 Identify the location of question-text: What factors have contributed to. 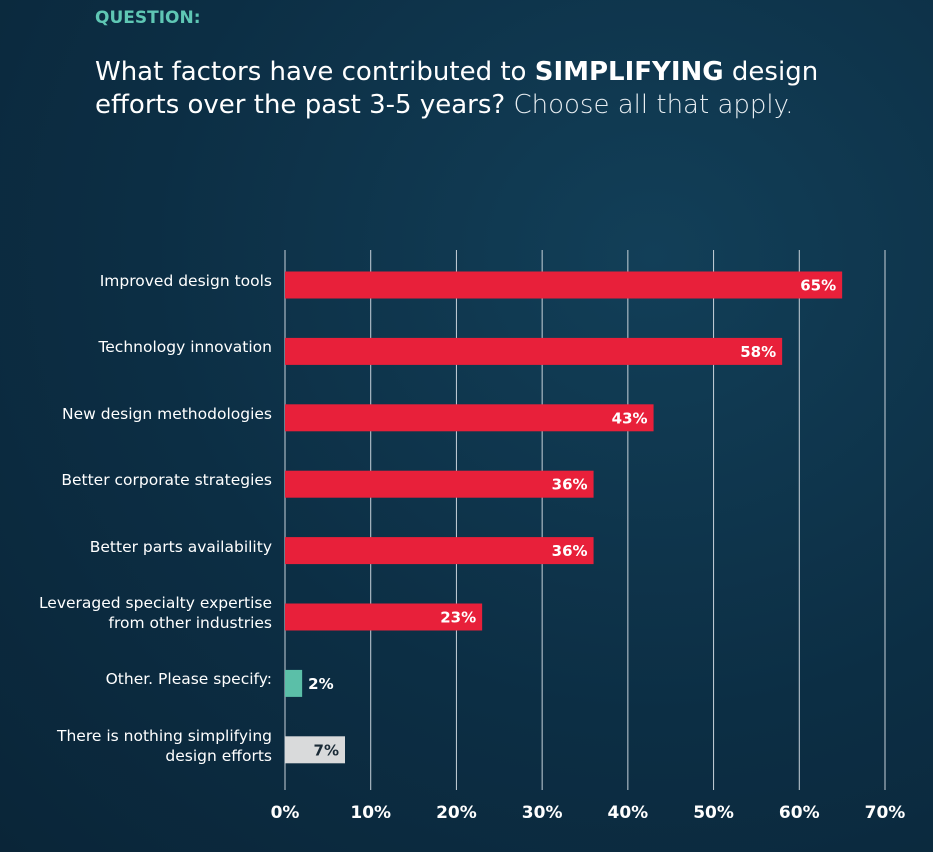
(315, 72).